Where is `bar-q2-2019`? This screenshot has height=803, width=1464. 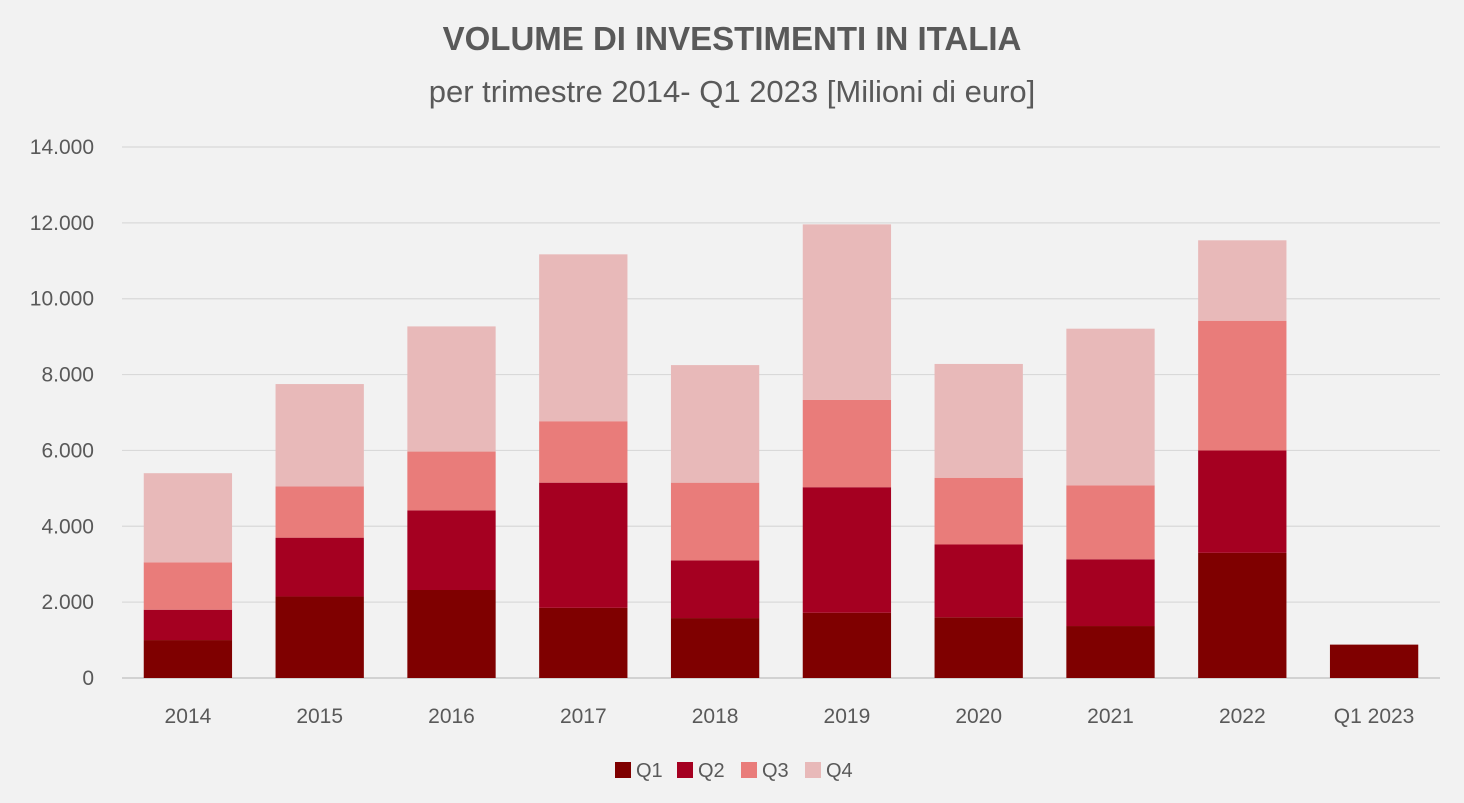
bar-q2-2019 is located at coordinates (847, 550).